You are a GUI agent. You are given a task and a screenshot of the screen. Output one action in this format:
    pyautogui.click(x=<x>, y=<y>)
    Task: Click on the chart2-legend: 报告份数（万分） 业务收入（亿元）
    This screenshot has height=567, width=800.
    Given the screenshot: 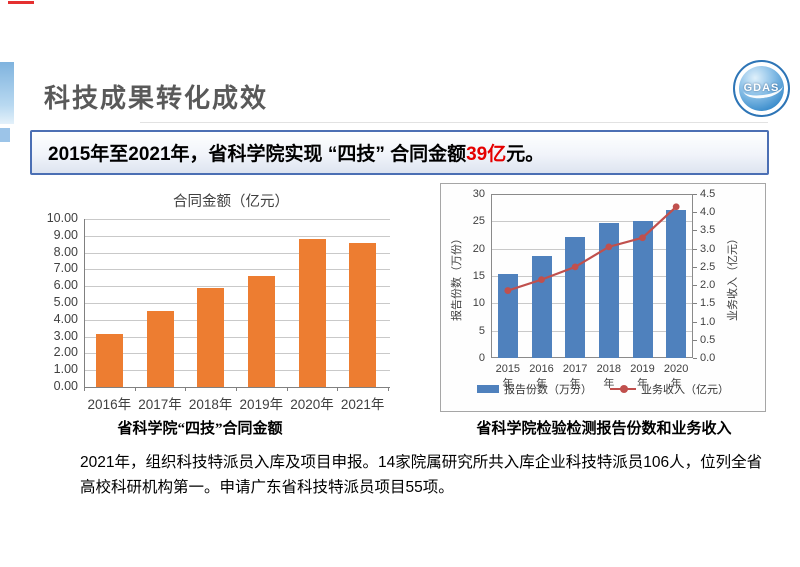 What is the action you would take?
    pyautogui.click(x=603, y=389)
    